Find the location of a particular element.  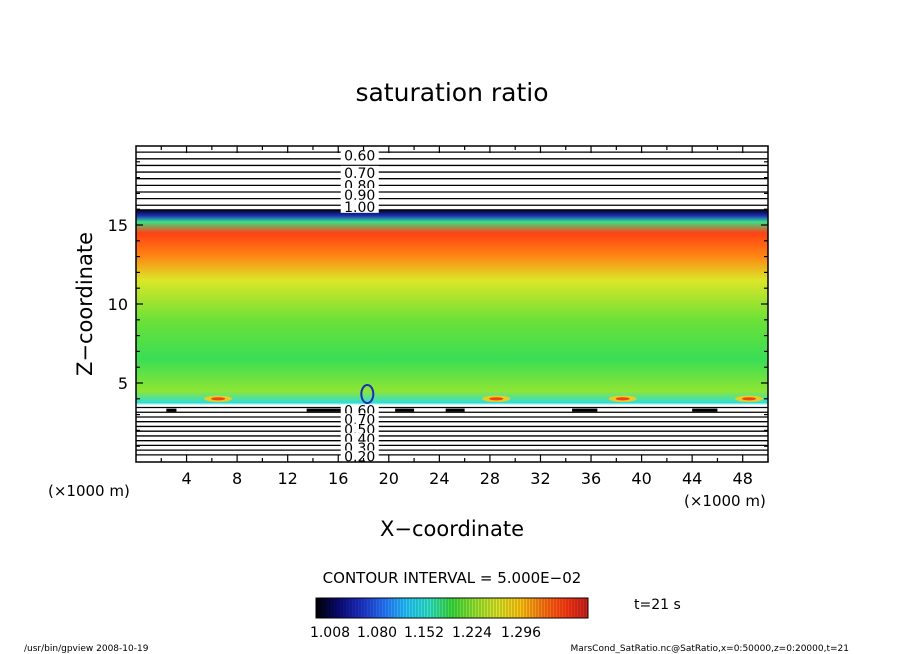

x-unit-left: (×1000 m) is located at coordinates (89, 491).